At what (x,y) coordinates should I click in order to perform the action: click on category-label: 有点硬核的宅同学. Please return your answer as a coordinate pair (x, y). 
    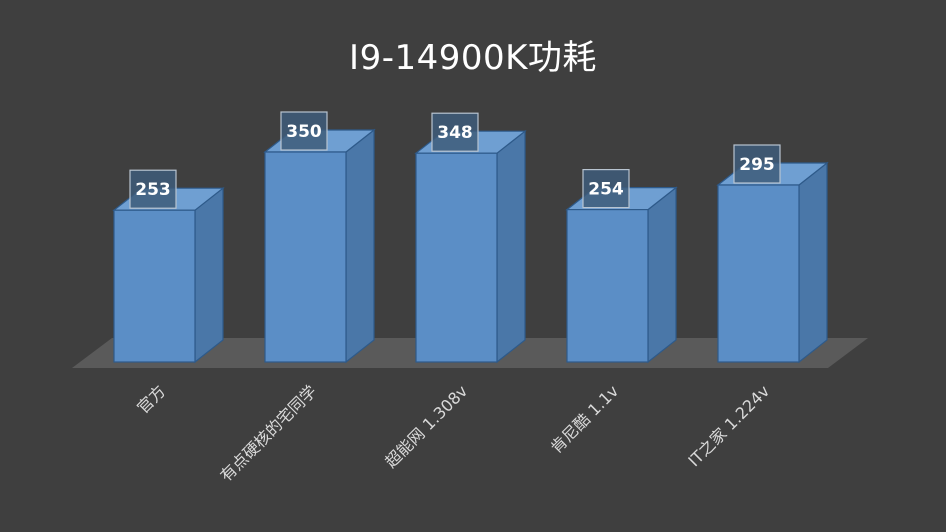
    Looking at the image, I should click on (268, 433).